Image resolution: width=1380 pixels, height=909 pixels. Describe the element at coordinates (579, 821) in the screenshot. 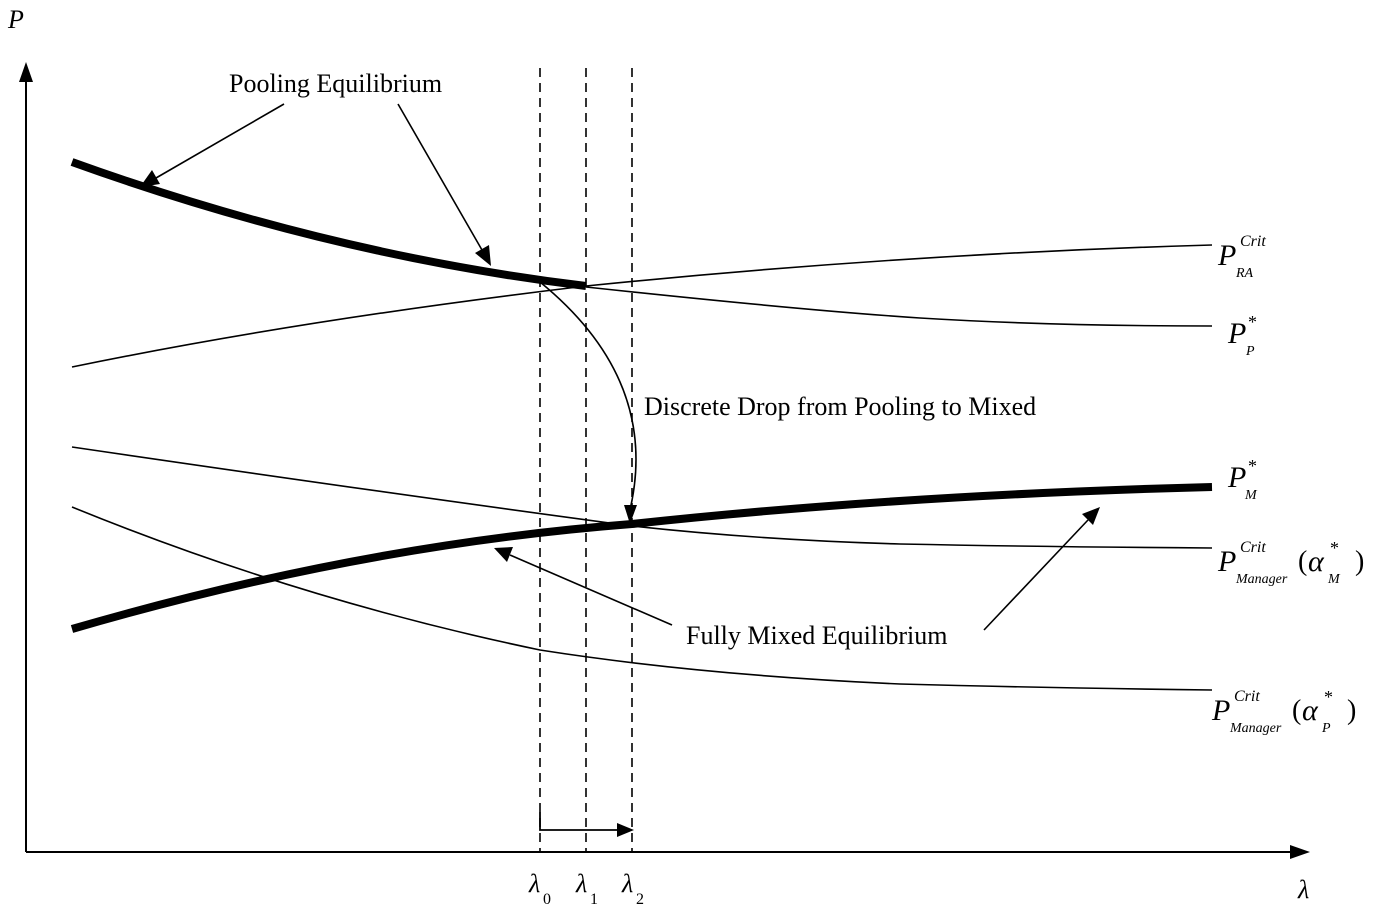

I see `interval-arrow` at that location.